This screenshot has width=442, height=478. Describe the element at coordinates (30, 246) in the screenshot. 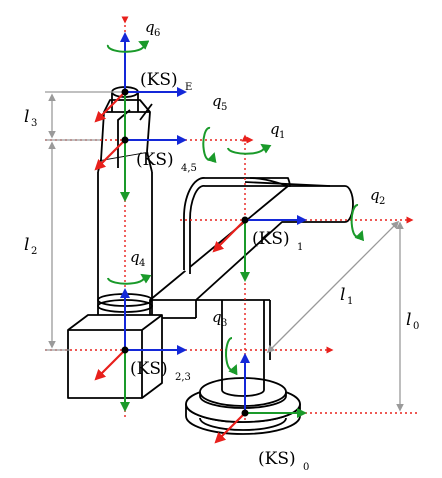

I see `length-label-l2: l 2` at that location.